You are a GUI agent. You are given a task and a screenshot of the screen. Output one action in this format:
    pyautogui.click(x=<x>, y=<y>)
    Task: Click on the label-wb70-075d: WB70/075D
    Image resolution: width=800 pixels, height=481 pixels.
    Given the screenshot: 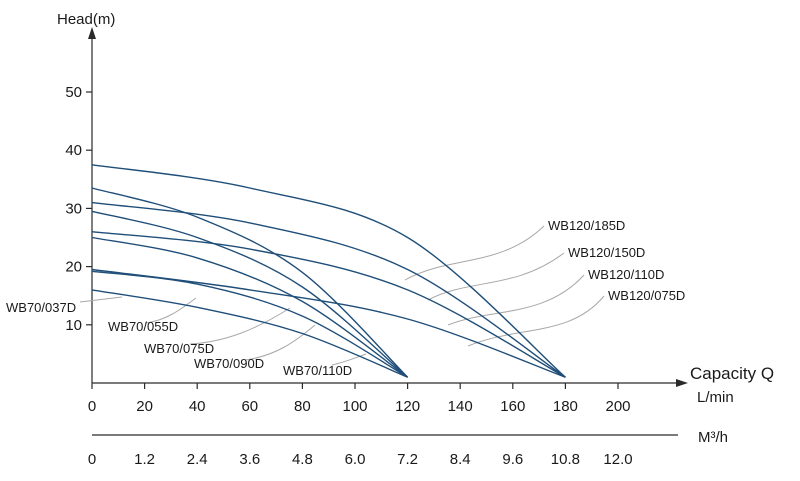 What is the action you would take?
    pyautogui.click(x=179, y=348)
    